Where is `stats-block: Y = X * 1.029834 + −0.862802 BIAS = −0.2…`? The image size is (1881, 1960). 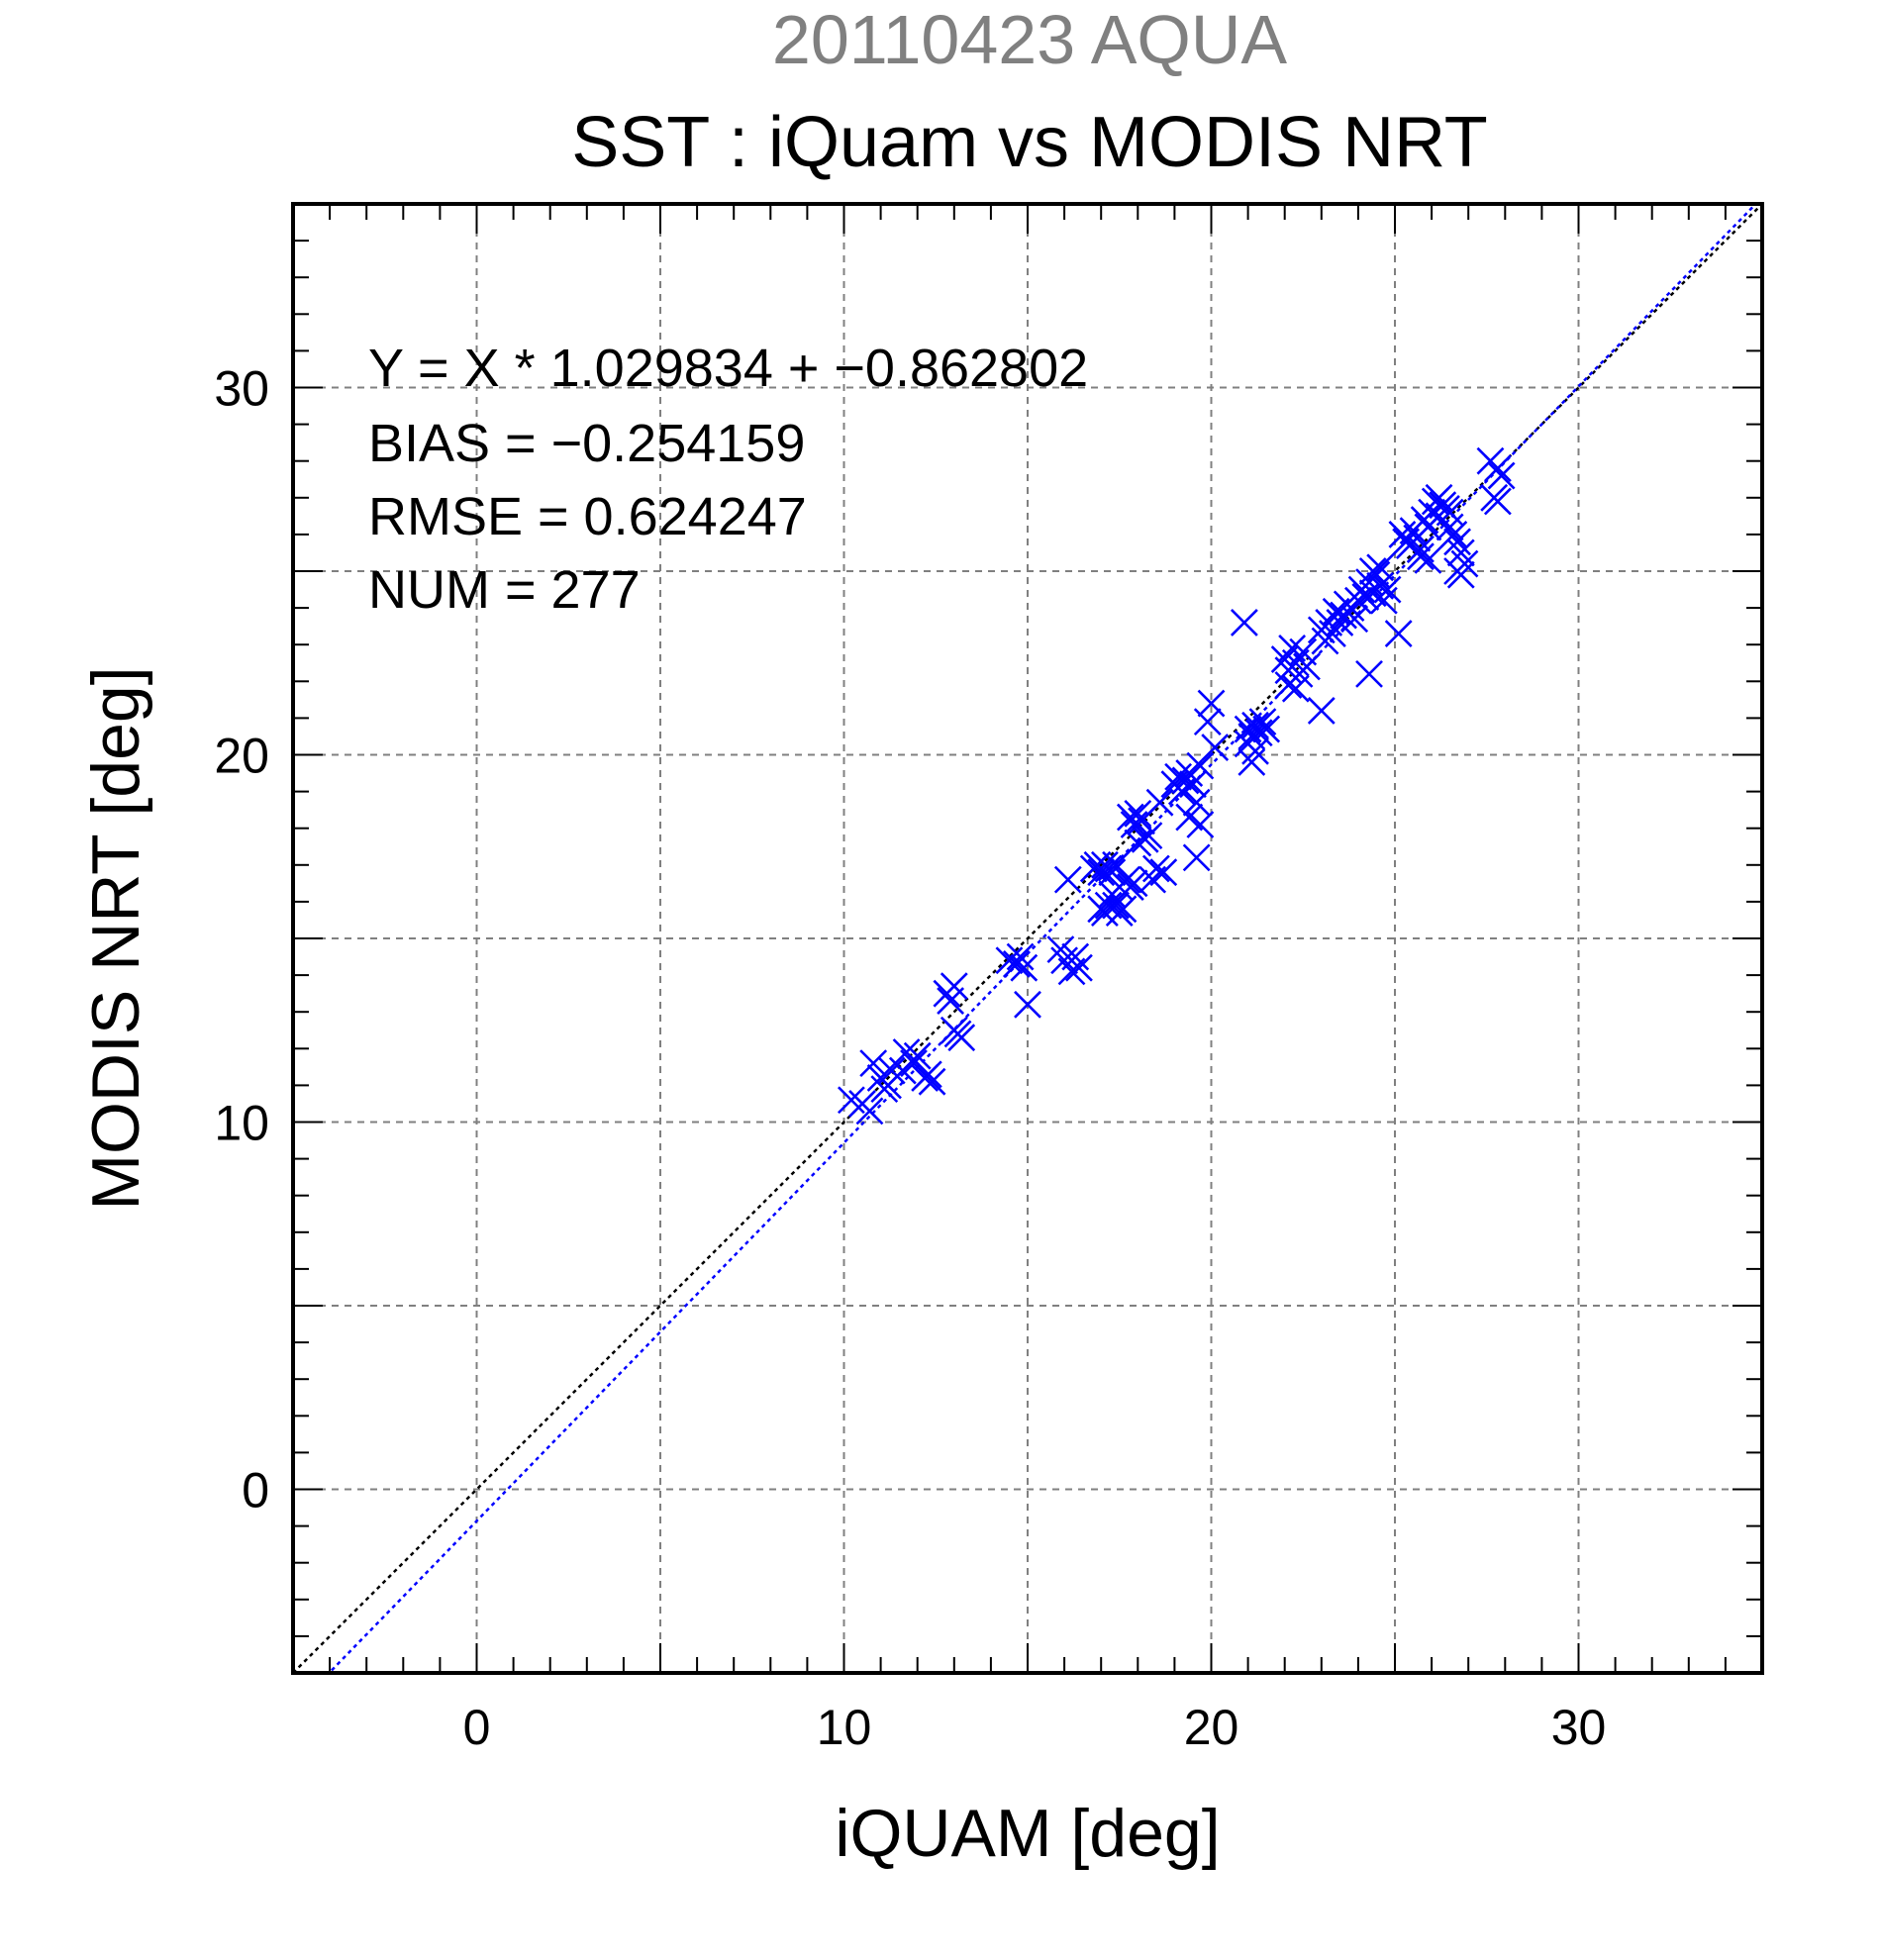
stats-block: Y = X * 1.029834 + −0.862802 BIAS = −0.2… is located at coordinates (728, 479).